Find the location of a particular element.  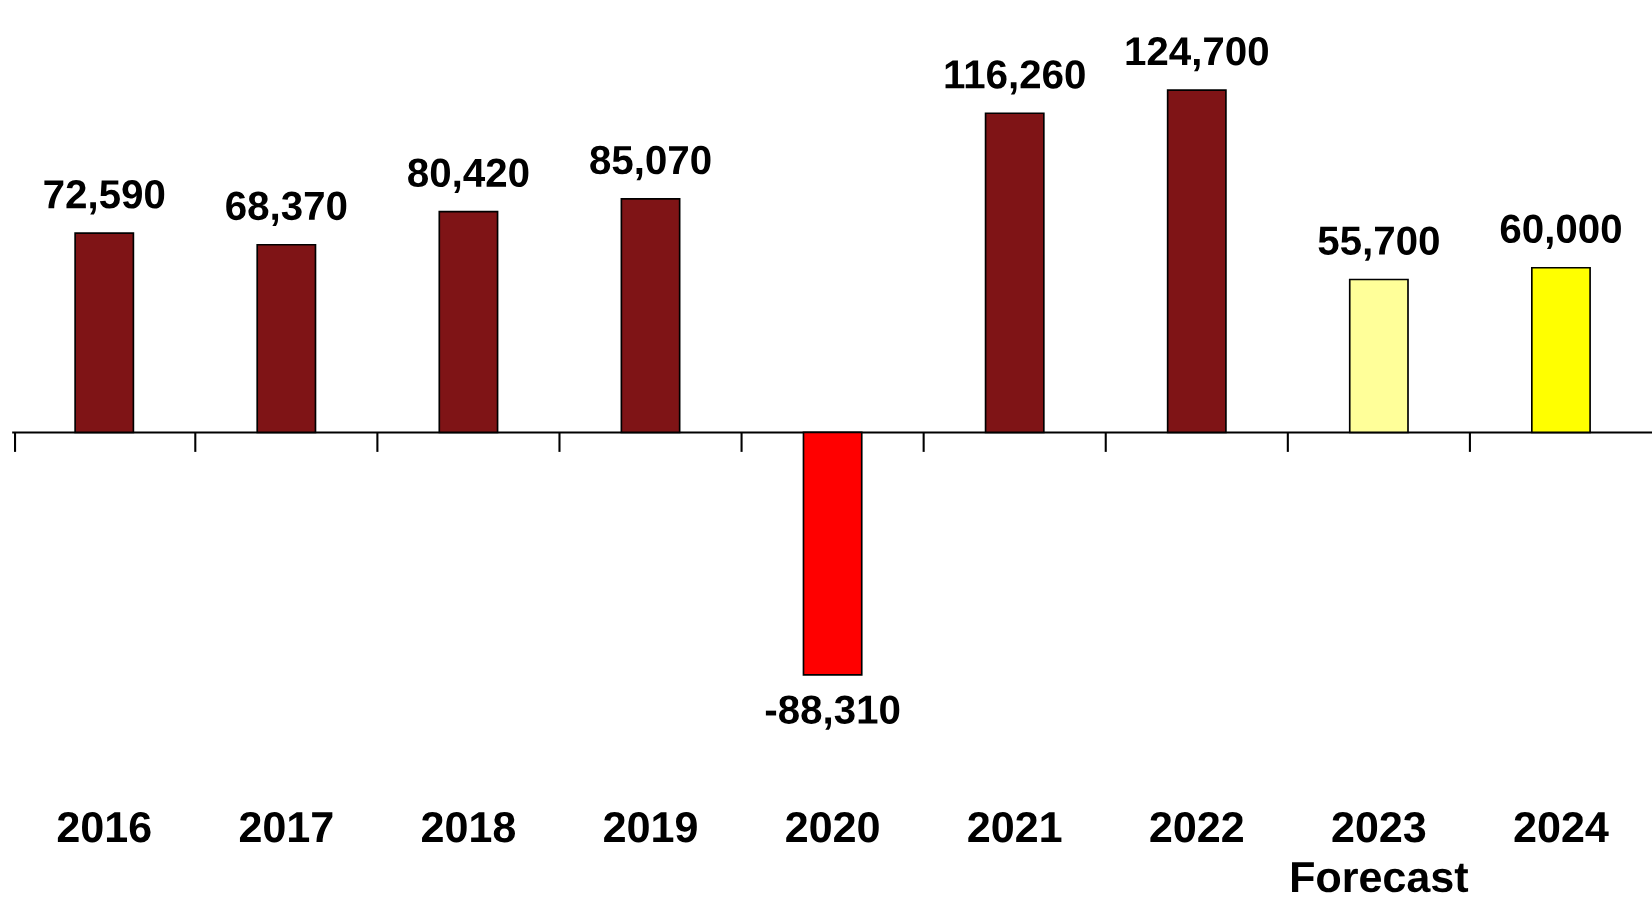

x-tick-label: 2018 is located at coordinates (469, 827).